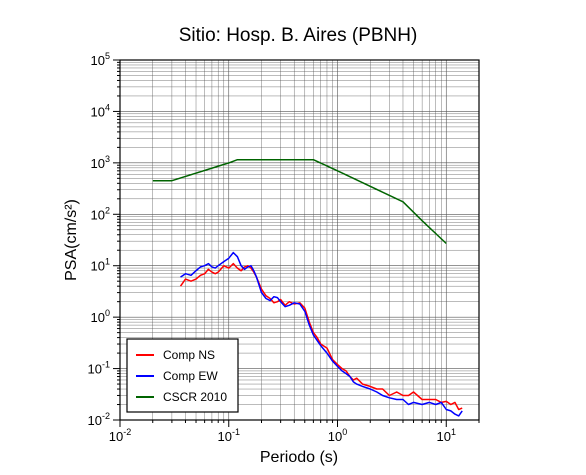 This screenshot has height=475, width=586. What do you see at coordinates (229, 435) in the screenshot?
I see `x-tick-label: 10⁻¹` at bounding box center [229, 435].